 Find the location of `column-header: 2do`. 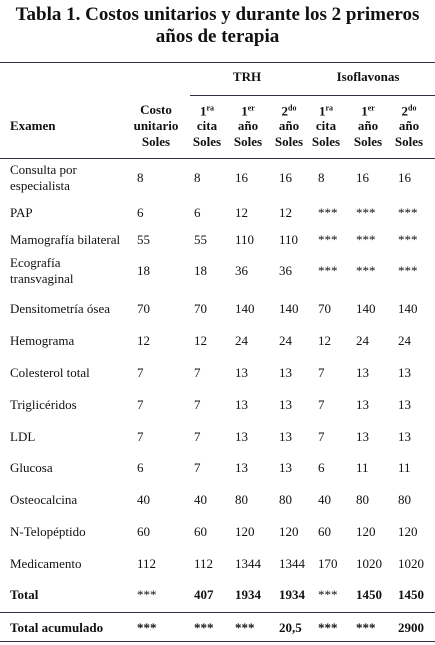

column-header: 2do is located at coordinates (289, 111).